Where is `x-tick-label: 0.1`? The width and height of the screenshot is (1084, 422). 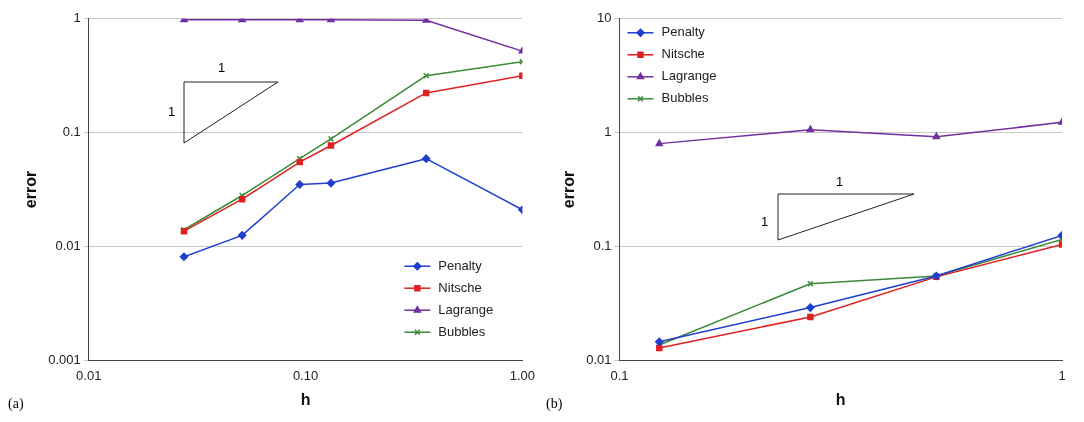 x-tick-label: 0.1 is located at coordinates (619, 375).